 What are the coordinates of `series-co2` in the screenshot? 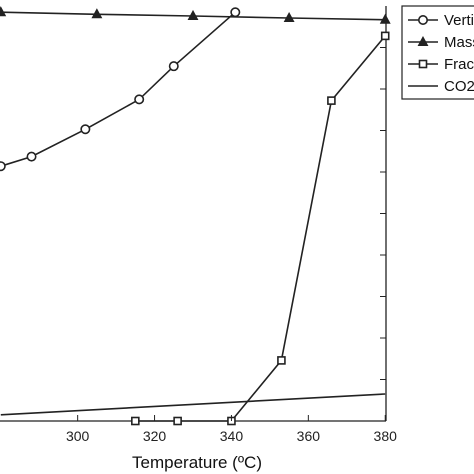 It's located at (193, 404).